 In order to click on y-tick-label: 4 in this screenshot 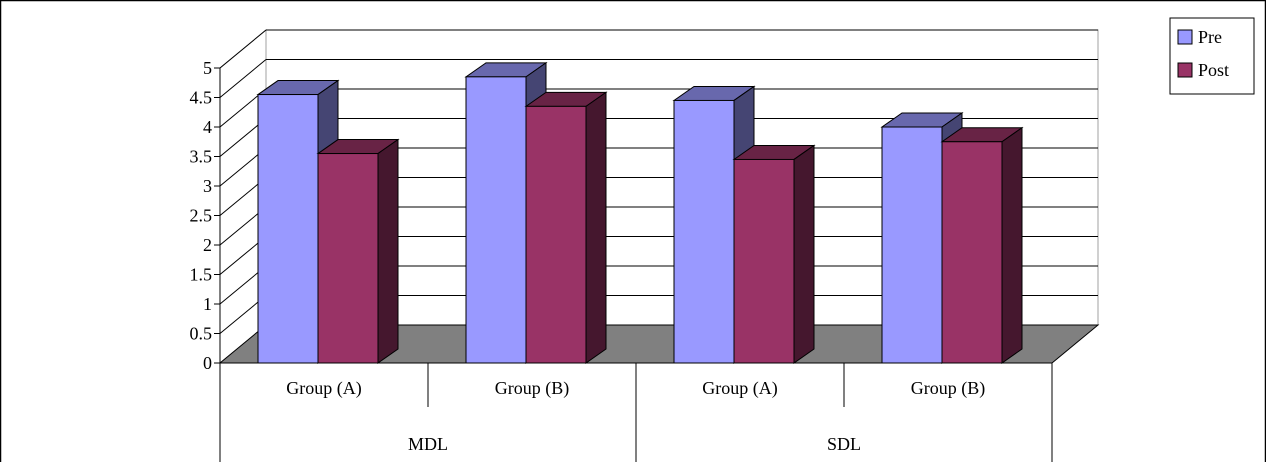, I will do `click(207, 127)`.